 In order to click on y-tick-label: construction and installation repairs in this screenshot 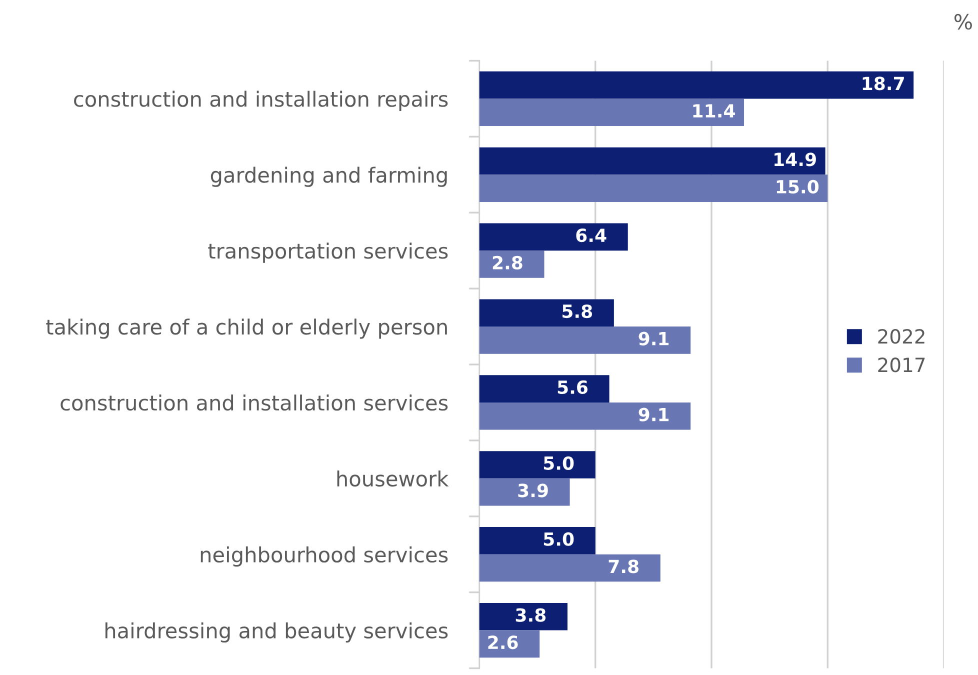, I will do `click(261, 100)`.